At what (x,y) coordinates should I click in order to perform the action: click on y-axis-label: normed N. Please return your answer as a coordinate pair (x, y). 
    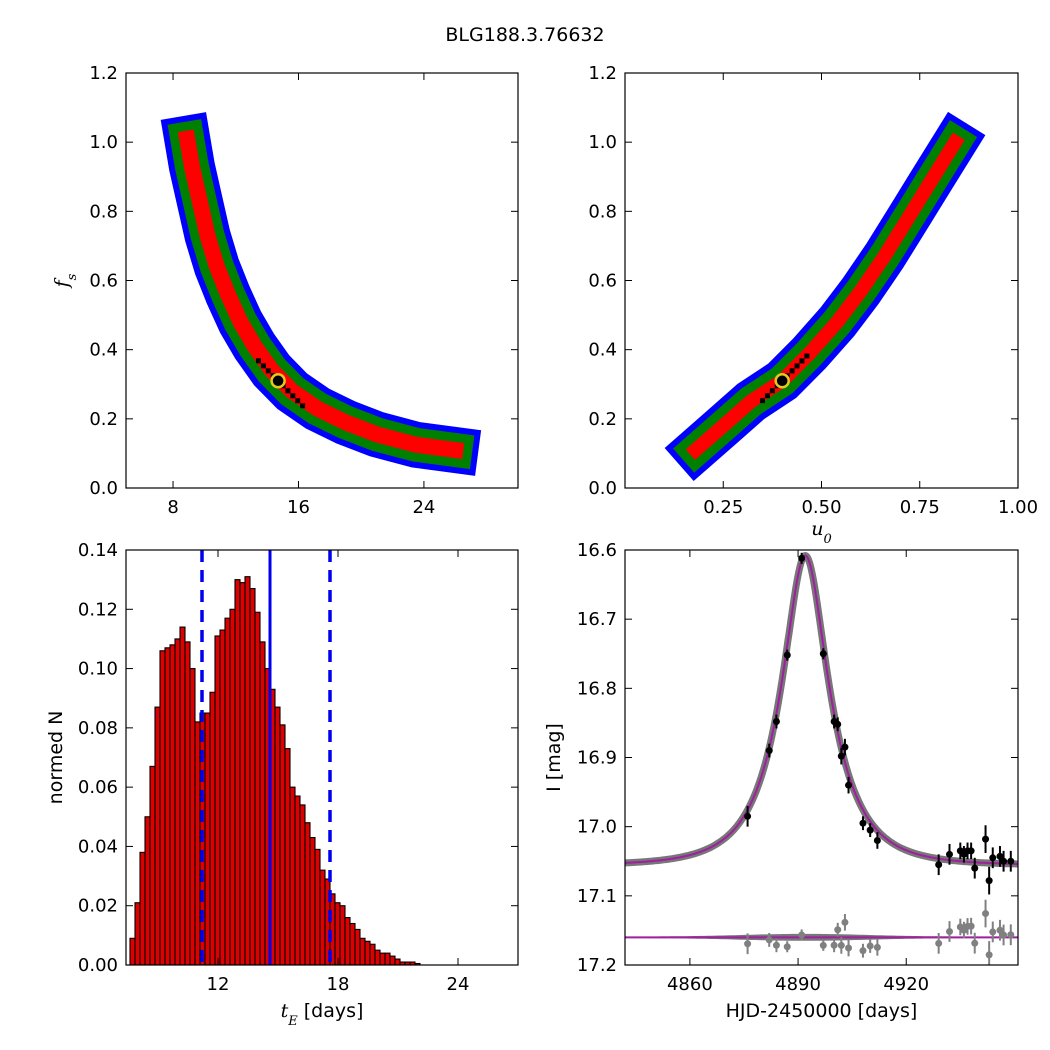
    Looking at the image, I should click on (56, 758).